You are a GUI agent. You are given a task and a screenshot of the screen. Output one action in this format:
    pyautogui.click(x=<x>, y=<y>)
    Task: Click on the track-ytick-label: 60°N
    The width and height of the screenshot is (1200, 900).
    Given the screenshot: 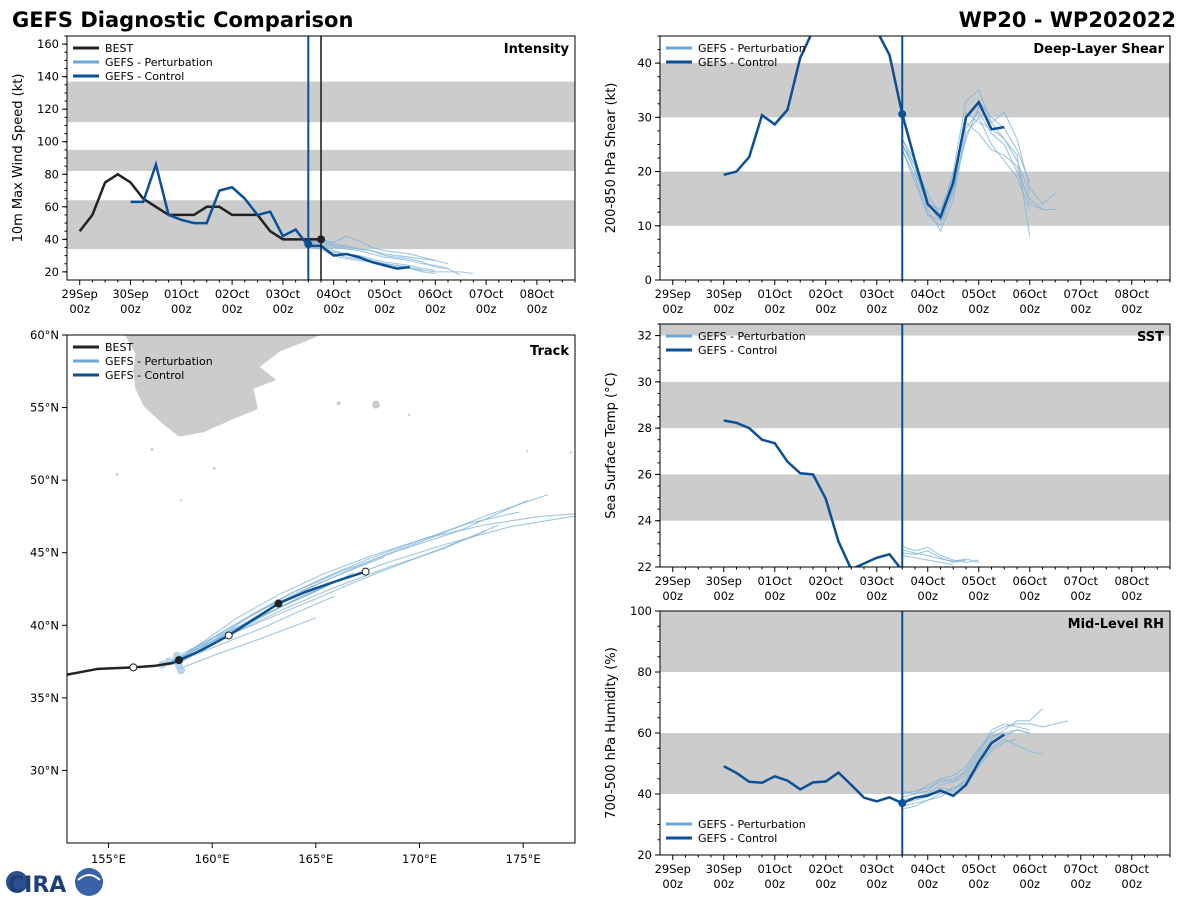 What is the action you would take?
    pyautogui.click(x=44, y=335)
    